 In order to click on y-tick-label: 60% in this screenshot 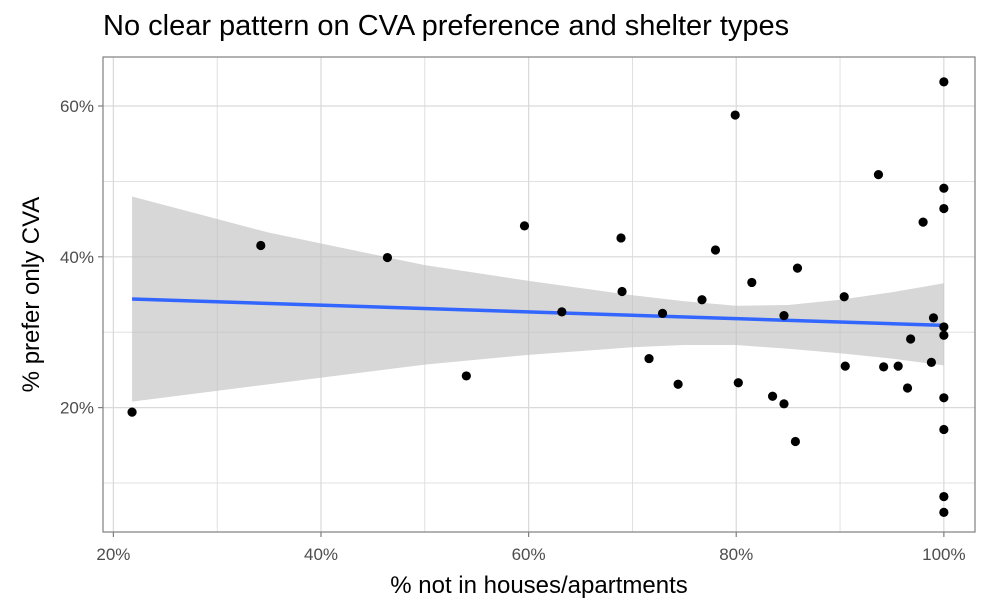, I will do `click(77, 106)`.